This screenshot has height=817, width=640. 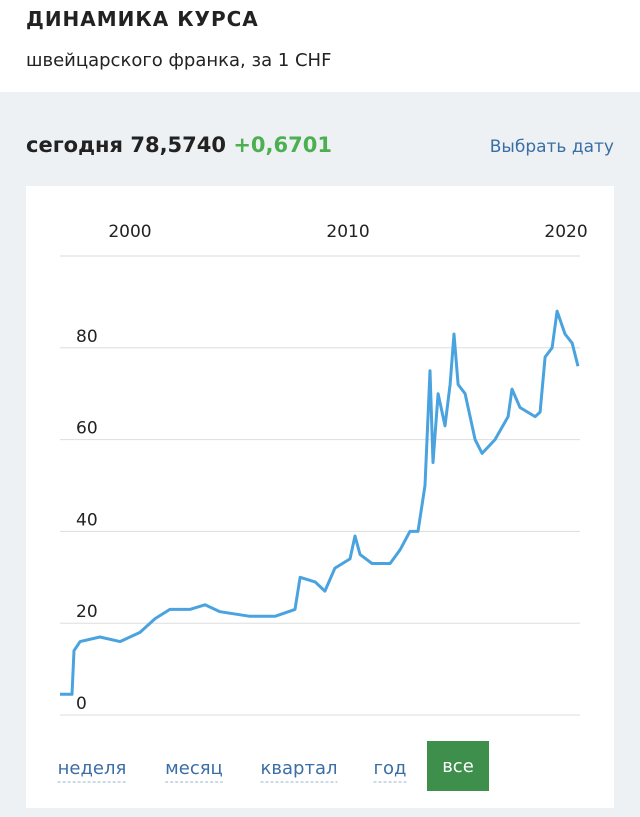 I want to click on y-tick-label: 0, so click(x=81, y=704).